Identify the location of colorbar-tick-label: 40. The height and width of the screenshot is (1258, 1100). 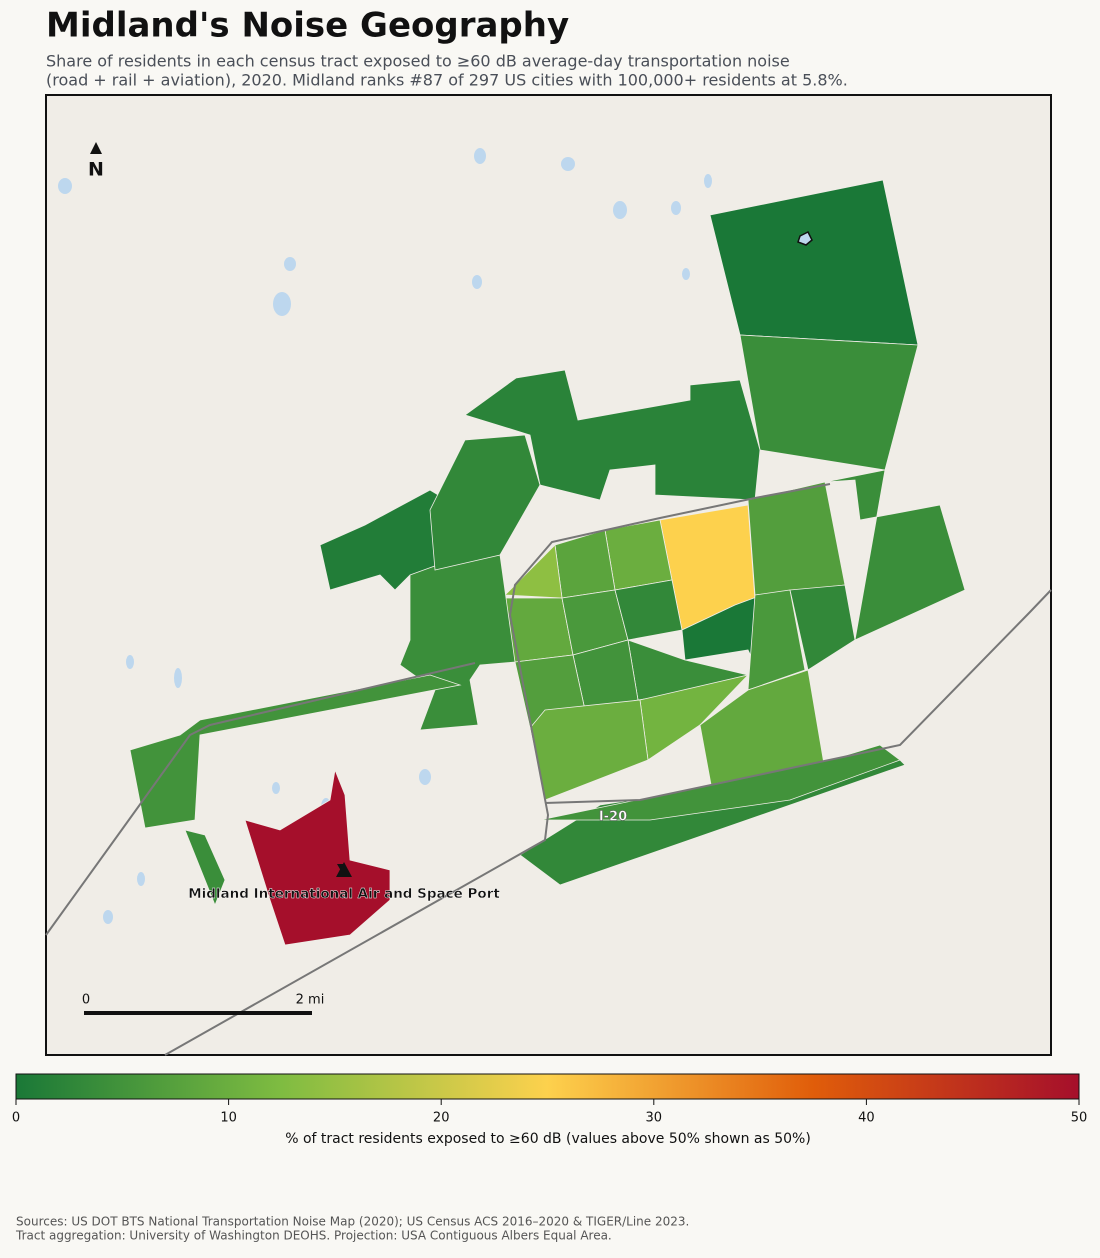
(866, 1118).